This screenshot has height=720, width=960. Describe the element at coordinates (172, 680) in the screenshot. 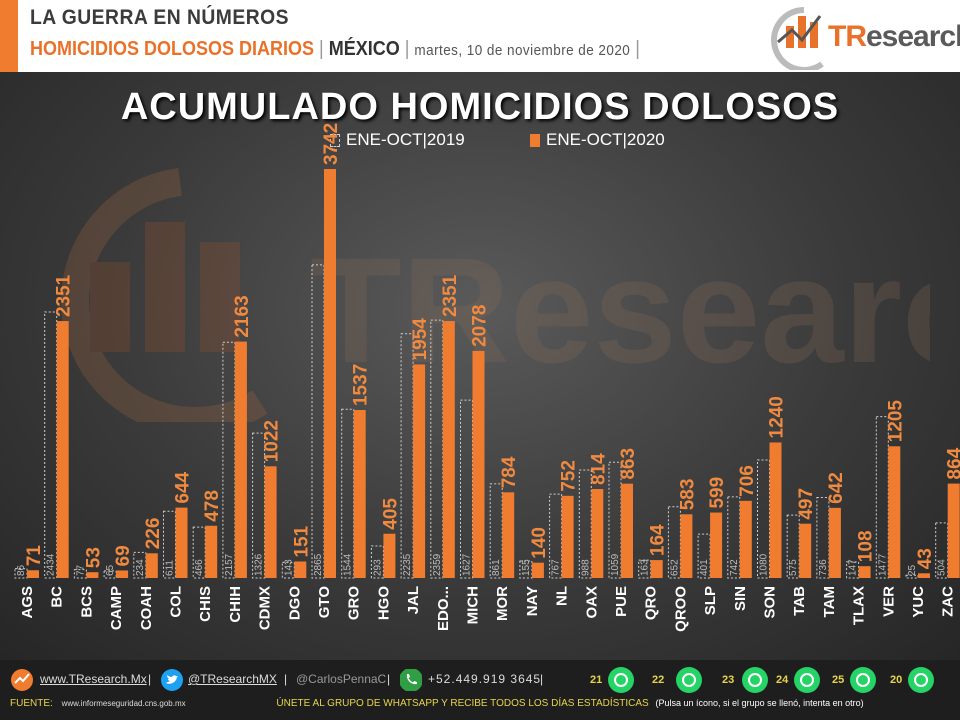

I see `twitter-icon` at that location.